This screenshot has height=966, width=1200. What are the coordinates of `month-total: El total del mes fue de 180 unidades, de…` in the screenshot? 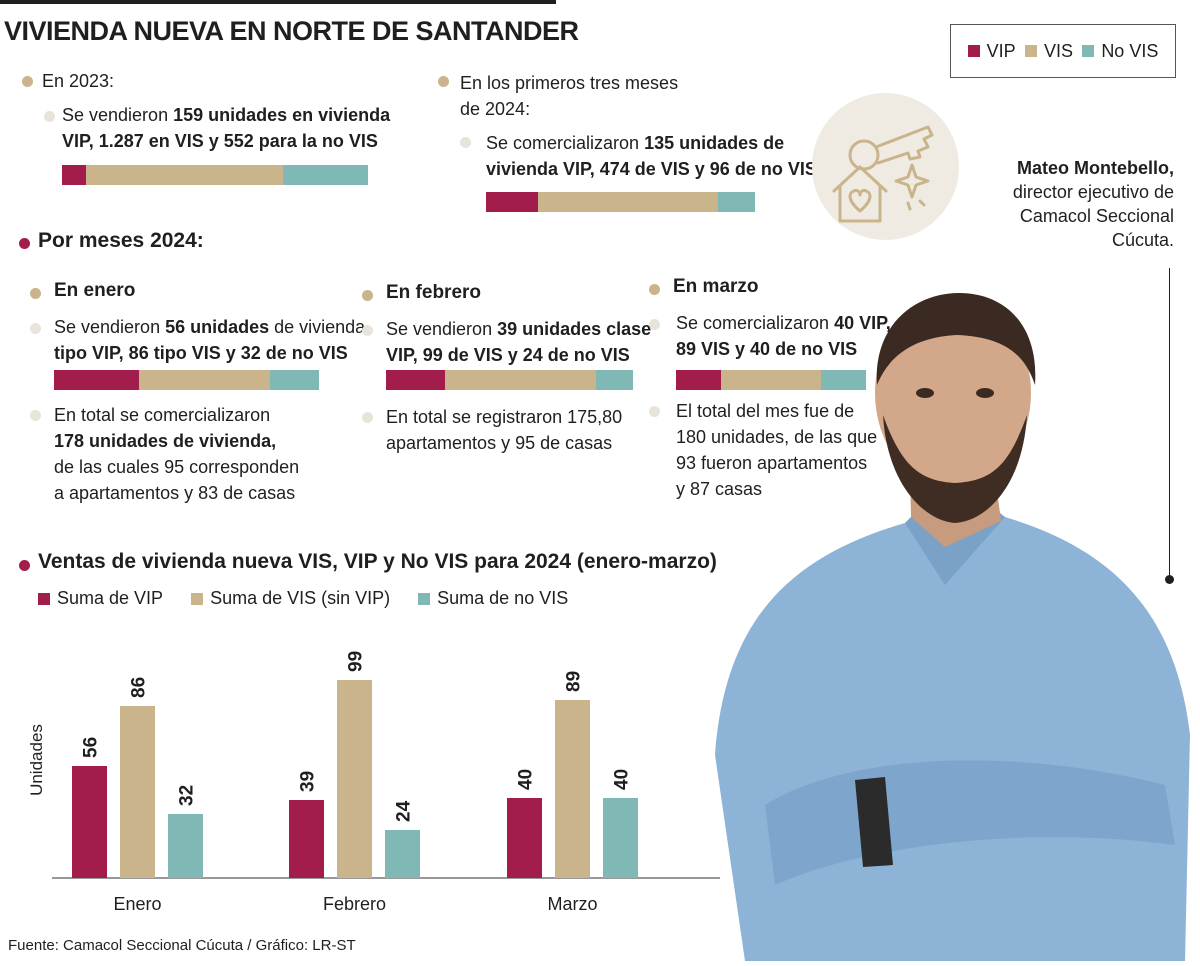 It's located at (776, 450).